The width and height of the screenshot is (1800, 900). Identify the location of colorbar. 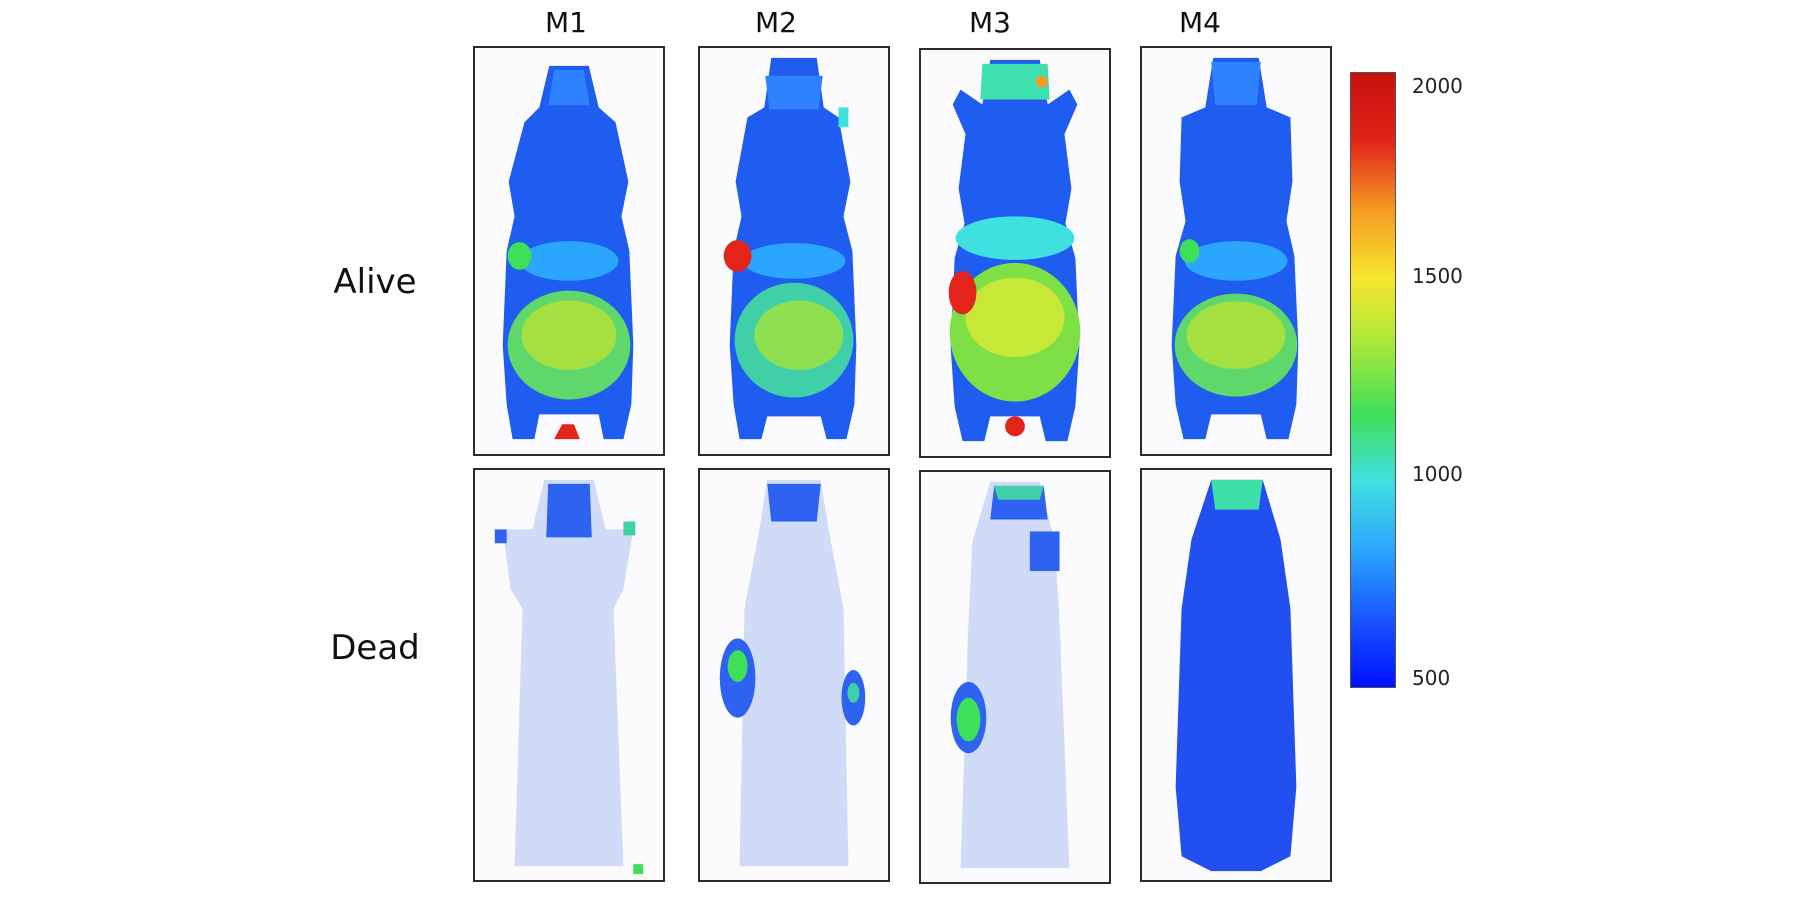
(1373, 380).